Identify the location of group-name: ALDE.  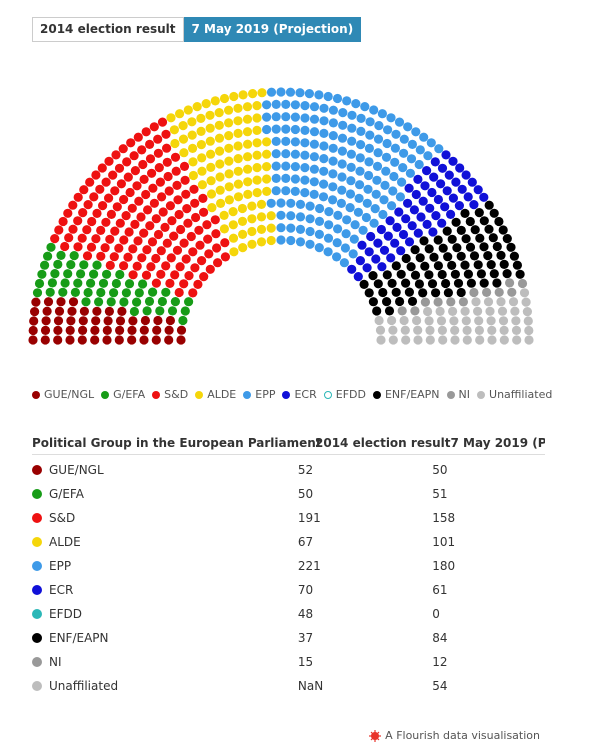
(65, 542).